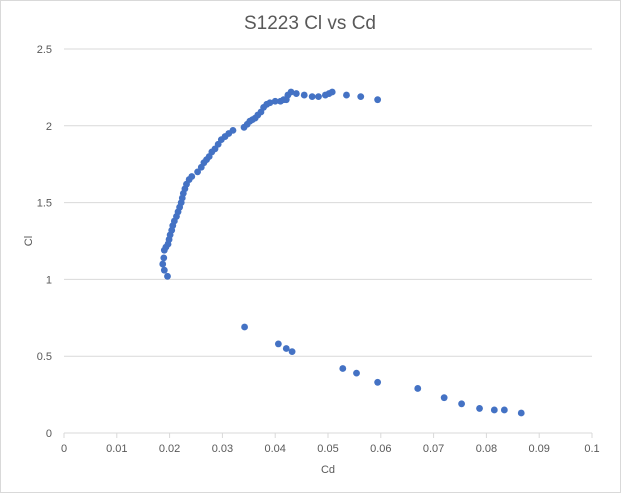 Image resolution: width=621 pixels, height=493 pixels. What do you see at coordinates (222, 449) in the screenshot?
I see `x-tick-label: 0.03` at bounding box center [222, 449].